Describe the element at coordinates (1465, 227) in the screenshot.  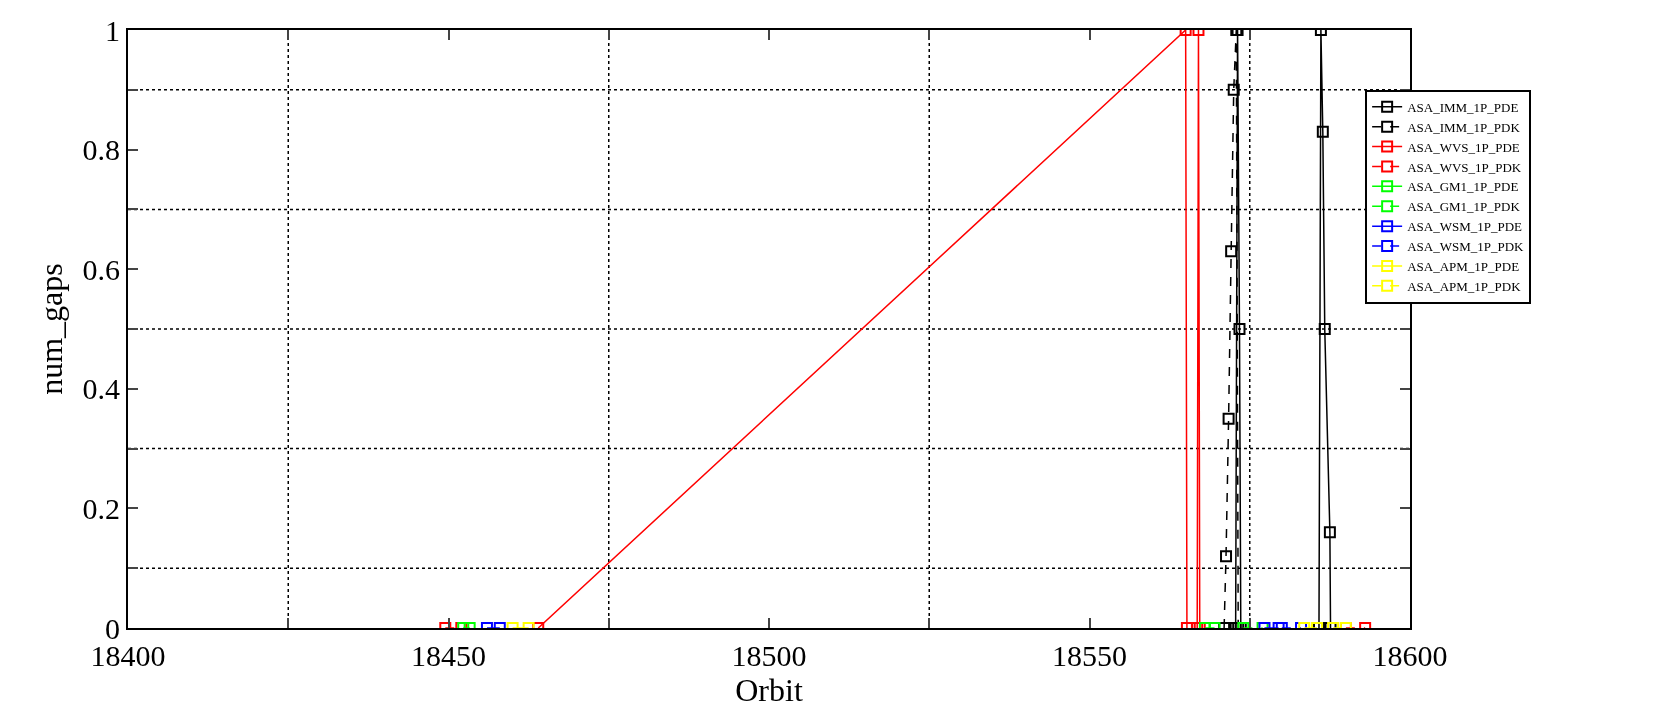
I see `legend-label: ASA_WSM_1P_PDE` at that location.